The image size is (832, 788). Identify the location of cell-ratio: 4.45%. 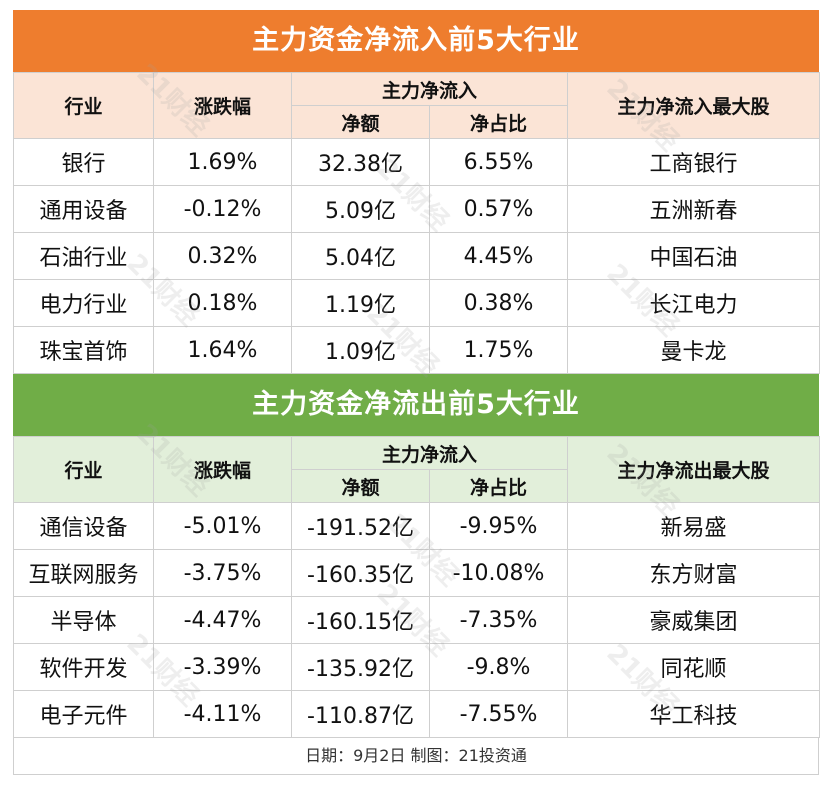
(498, 256).